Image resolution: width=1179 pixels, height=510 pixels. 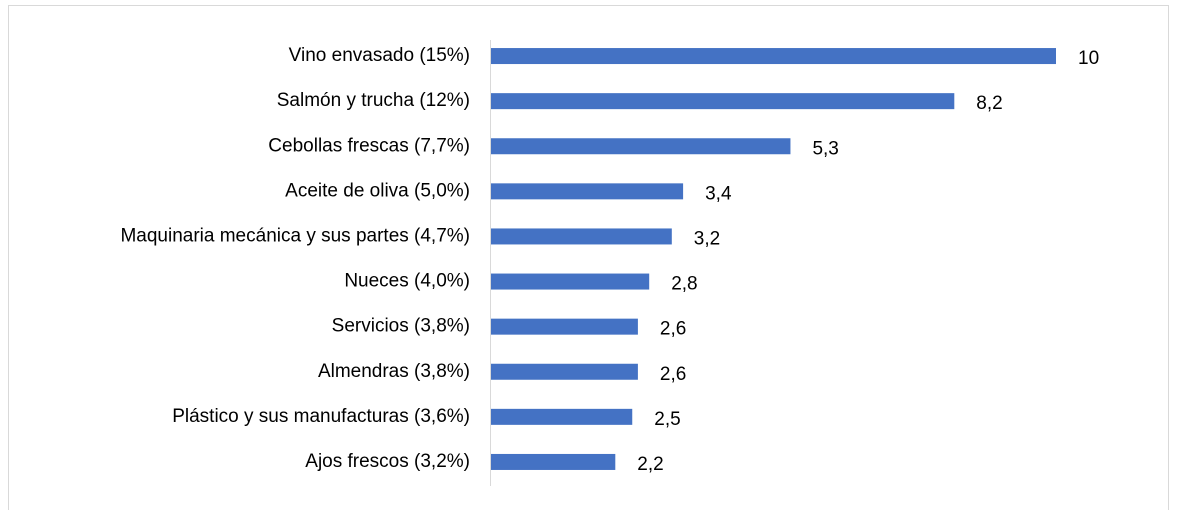 What do you see at coordinates (401, 326) in the screenshot?
I see `category-label: Servicios (3,8%)` at bounding box center [401, 326].